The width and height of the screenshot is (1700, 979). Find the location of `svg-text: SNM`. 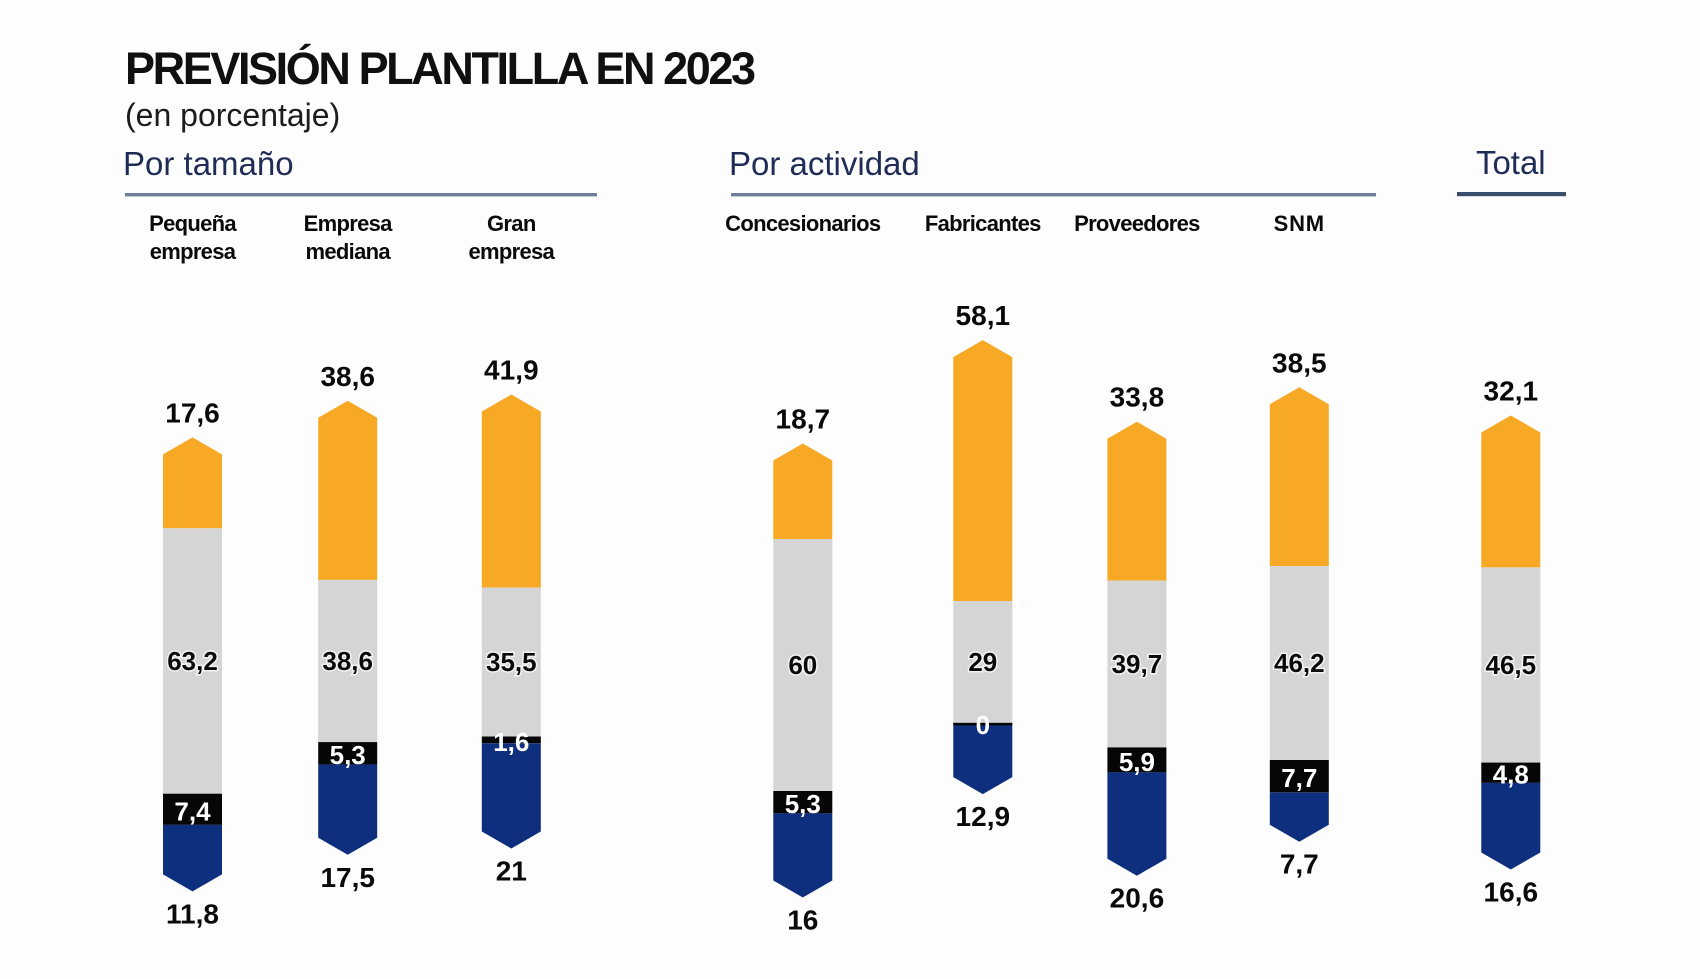

svg-text: SNM is located at coordinates (1299, 223).